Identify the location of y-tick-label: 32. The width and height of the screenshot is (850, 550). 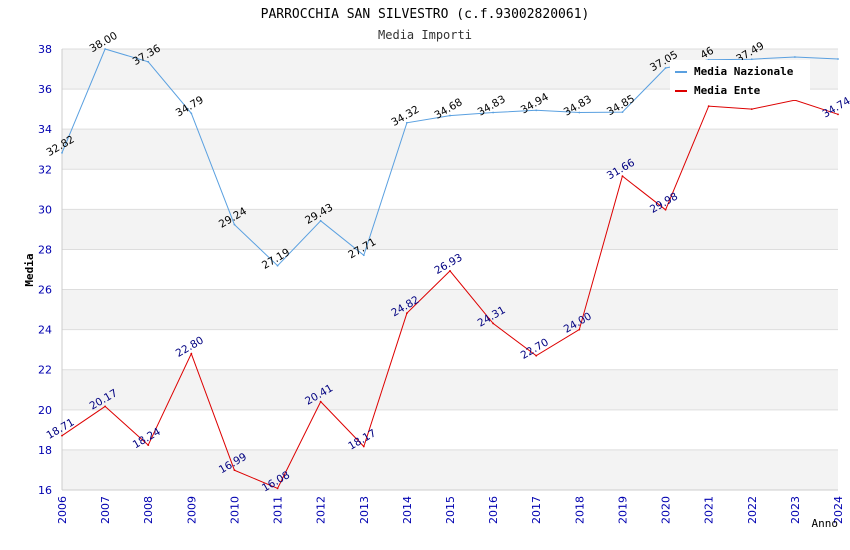
(45, 169).